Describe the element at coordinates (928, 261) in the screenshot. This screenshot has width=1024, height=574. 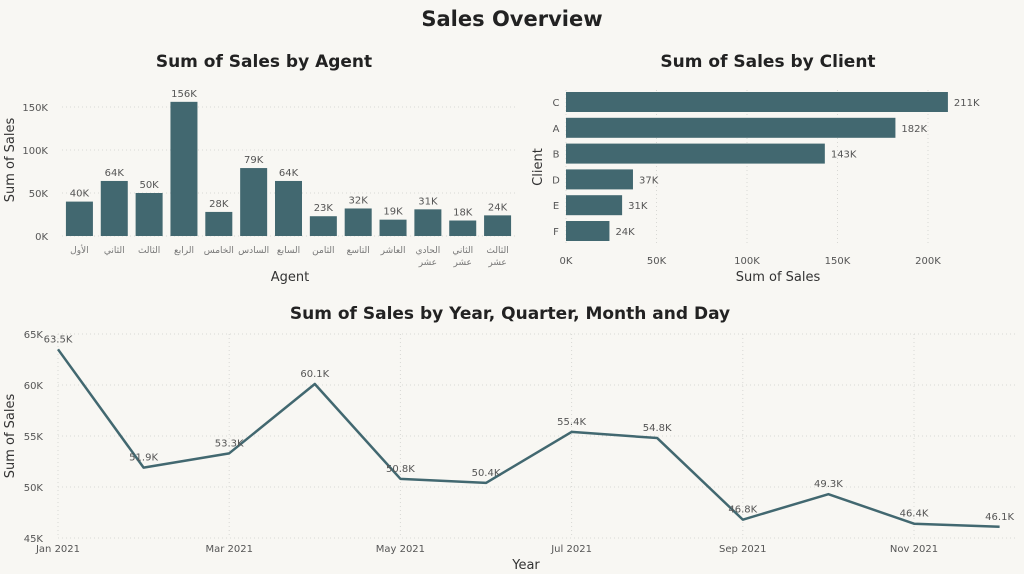
I see `x-tick-label: 200K` at that location.